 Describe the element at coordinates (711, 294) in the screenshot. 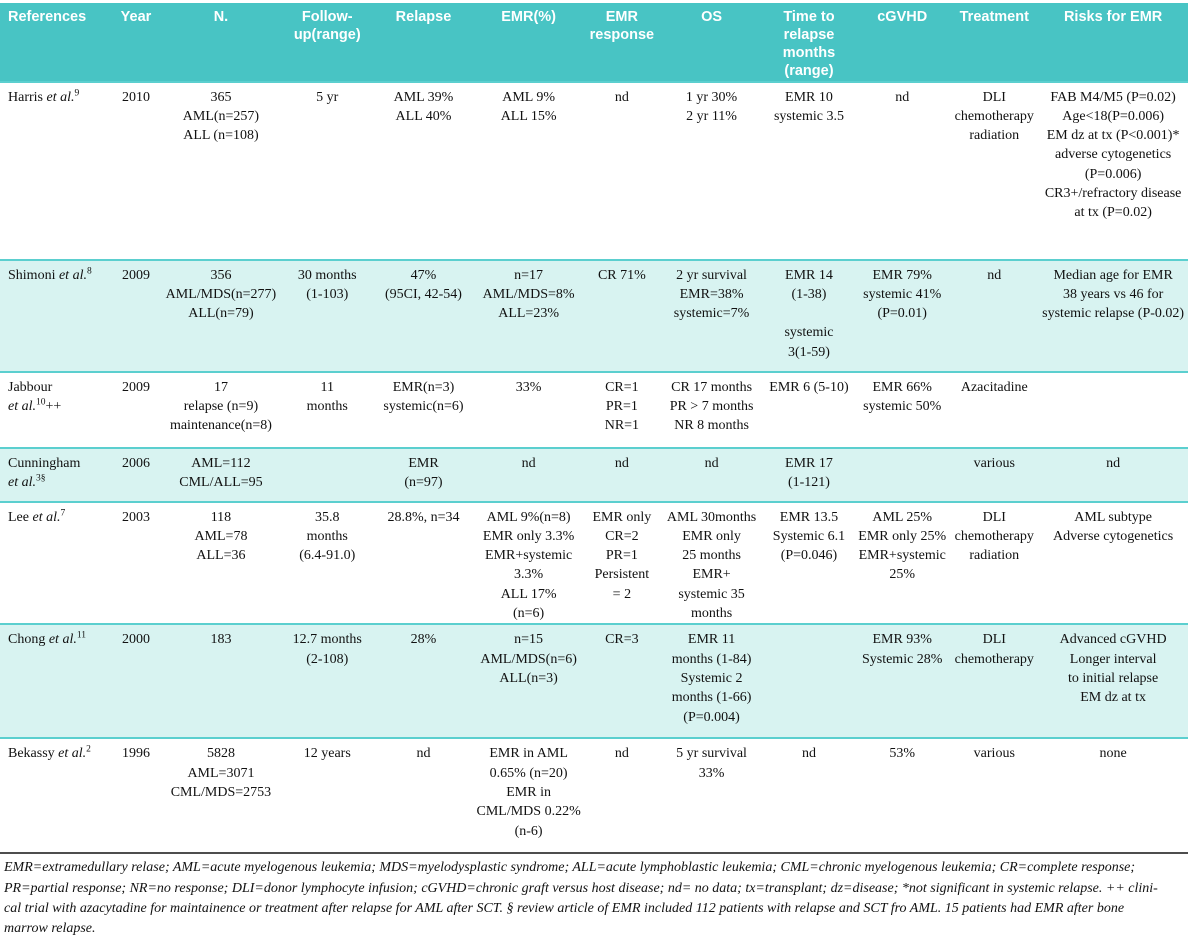

I see `cell-os: 2 yr survival EMR=38% systemic=7%` at that location.